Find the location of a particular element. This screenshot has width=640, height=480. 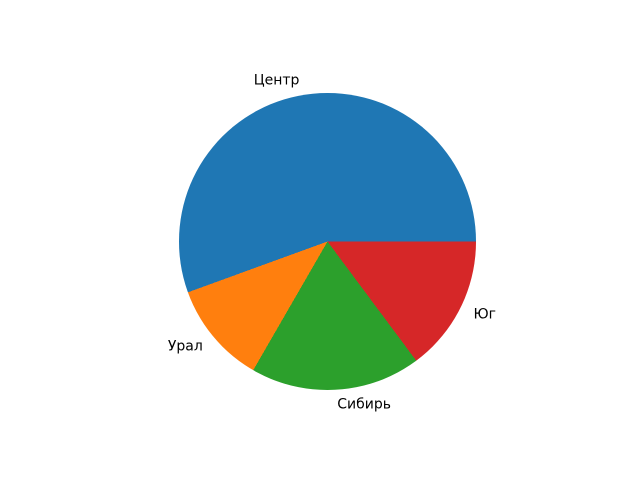

pie-slice-label: Сибирь is located at coordinates (364, 404).